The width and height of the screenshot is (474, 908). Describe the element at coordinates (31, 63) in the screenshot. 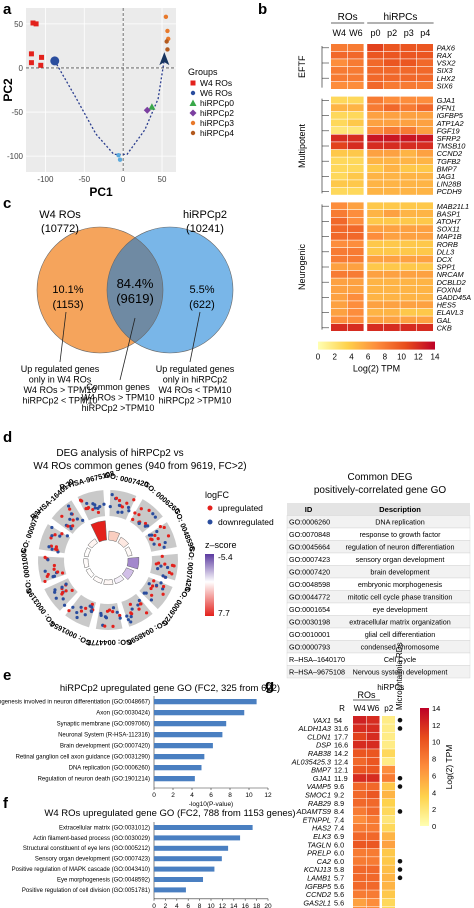

I see `data-point` at that location.